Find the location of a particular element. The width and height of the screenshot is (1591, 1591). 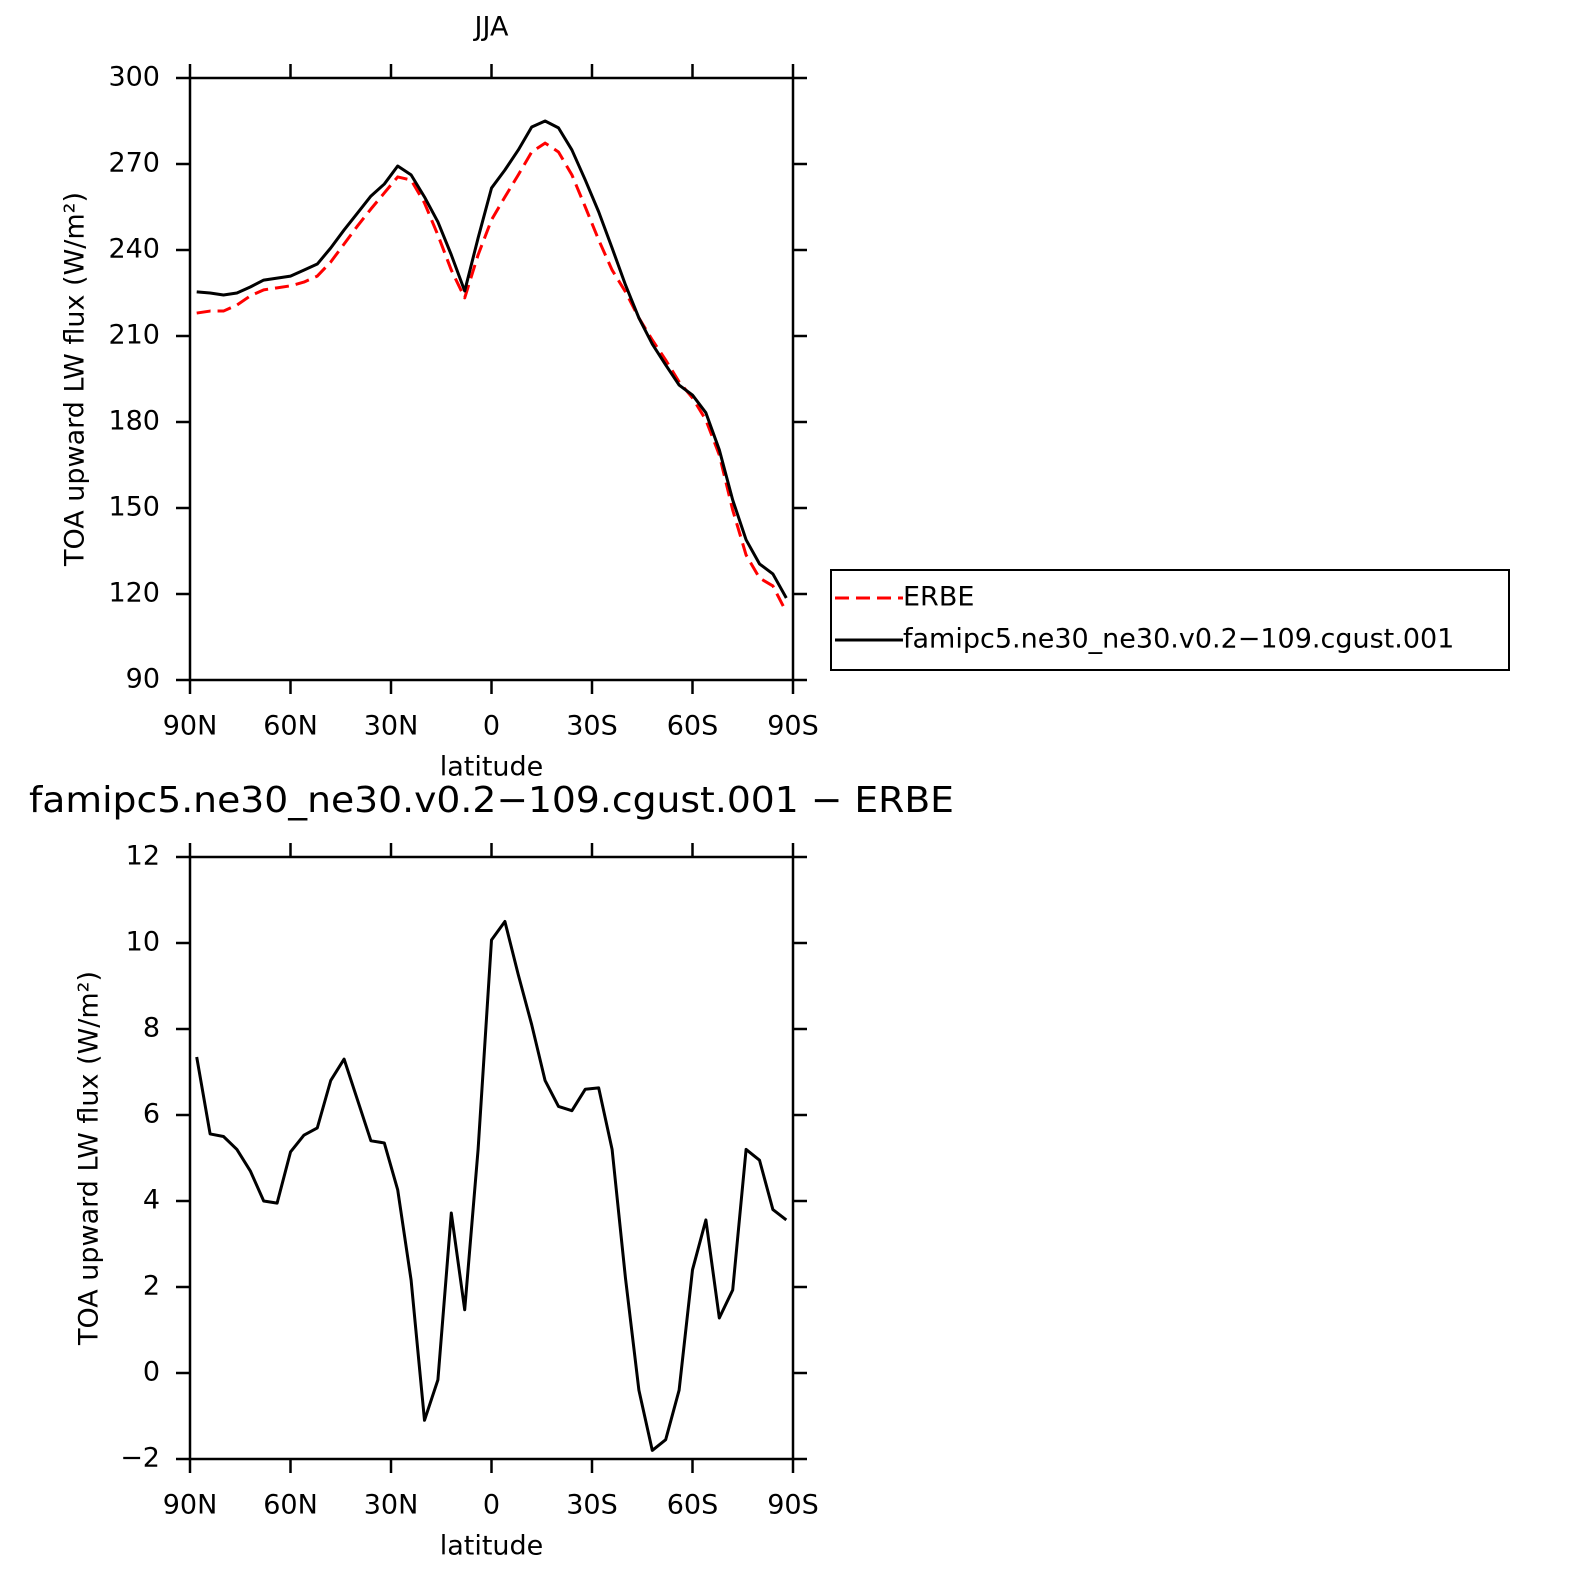

y-tick-label: 180 is located at coordinates (134, 421).